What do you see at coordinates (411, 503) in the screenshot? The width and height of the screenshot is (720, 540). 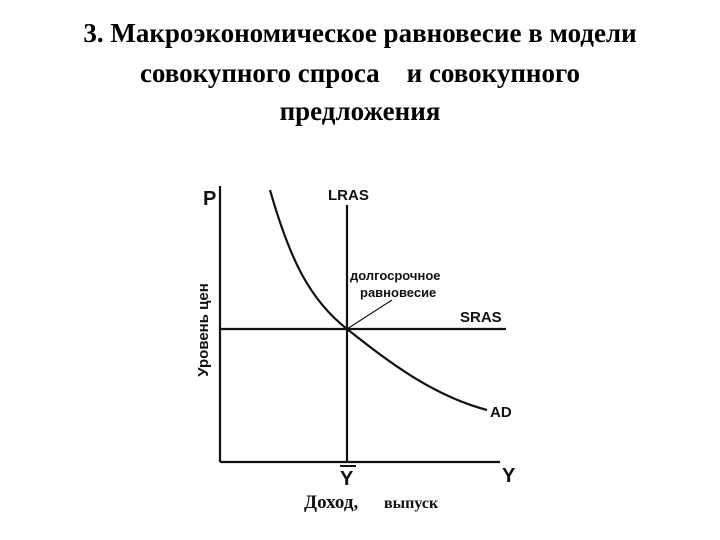 I see `output-label: выпуск` at bounding box center [411, 503].